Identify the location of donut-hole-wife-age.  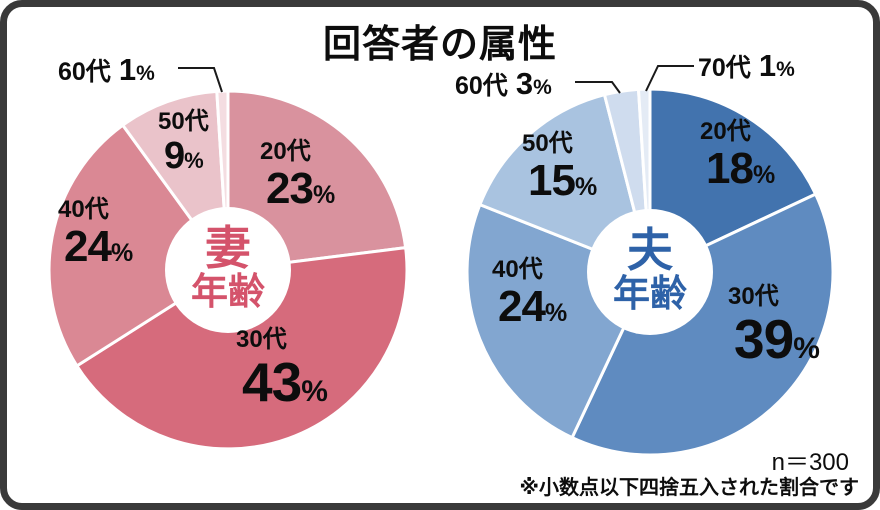
(228, 270).